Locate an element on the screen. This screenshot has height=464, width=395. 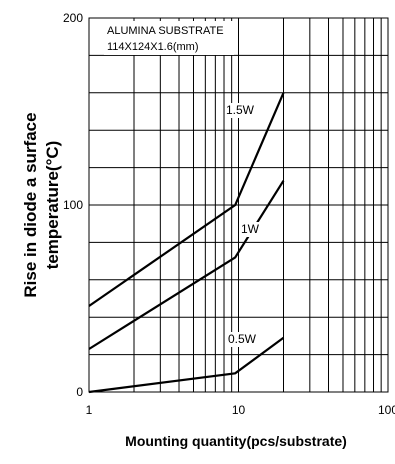
y-axis-label-line-2: temperature(°C) is located at coordinates (52, 205).